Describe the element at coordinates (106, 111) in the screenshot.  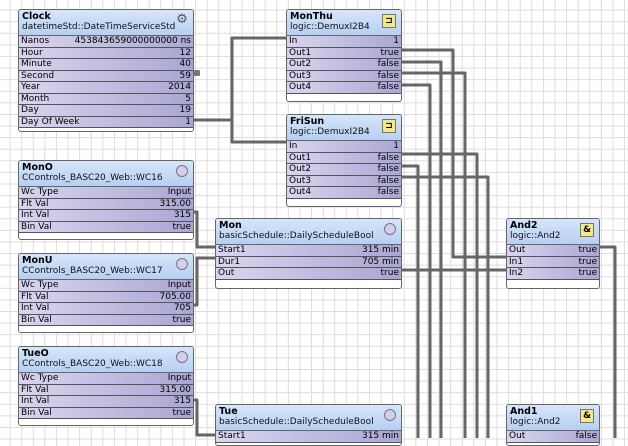
I see `slot-row: Day 19` at that location.